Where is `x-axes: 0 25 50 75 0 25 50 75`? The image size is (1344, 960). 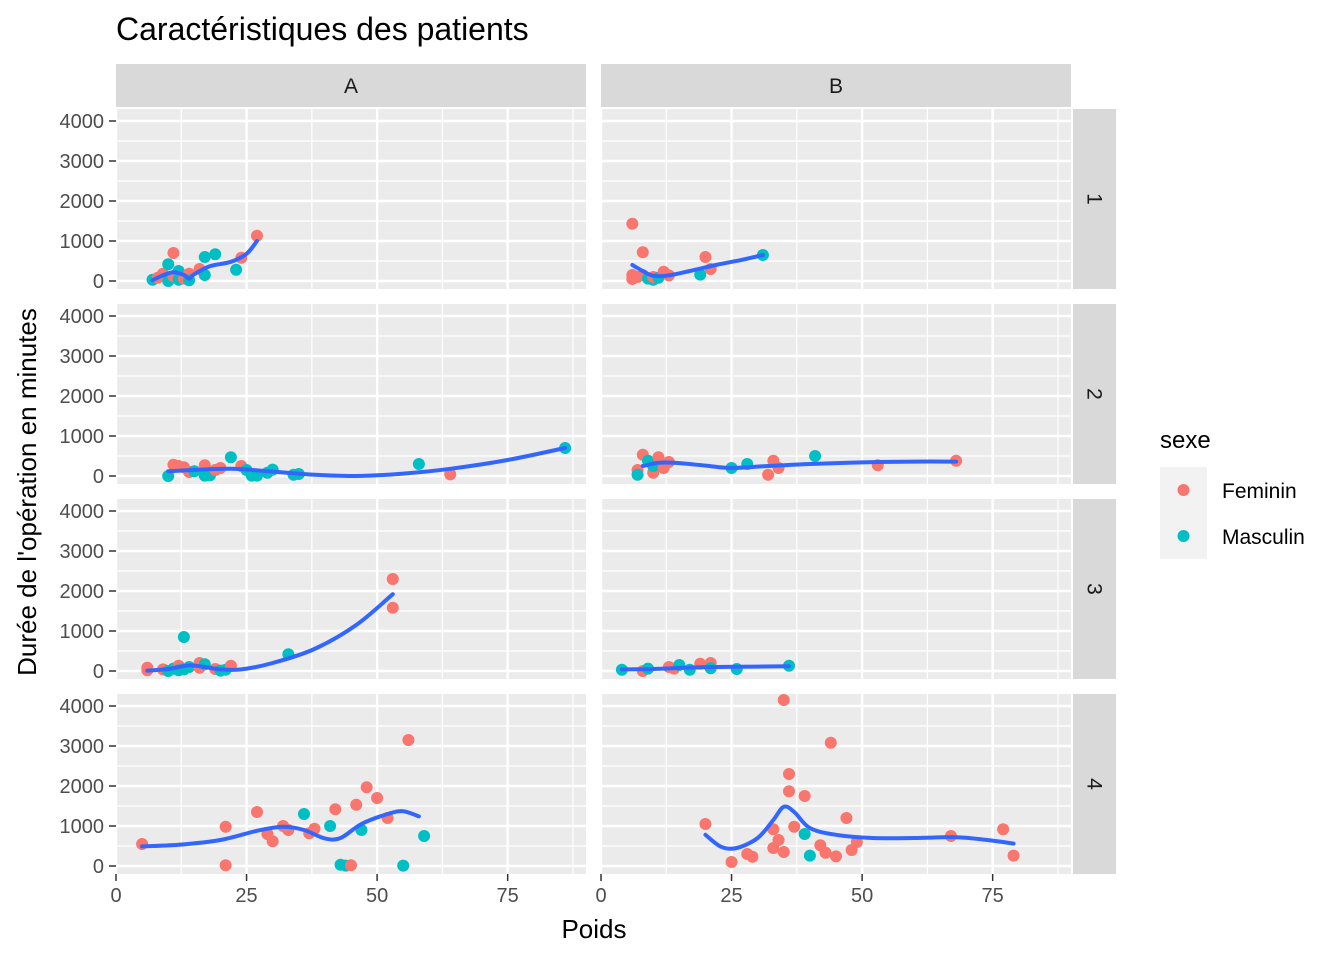 x-axes: 0 25 50 75 0 25 50 75 is located at coordinates (557, 890).